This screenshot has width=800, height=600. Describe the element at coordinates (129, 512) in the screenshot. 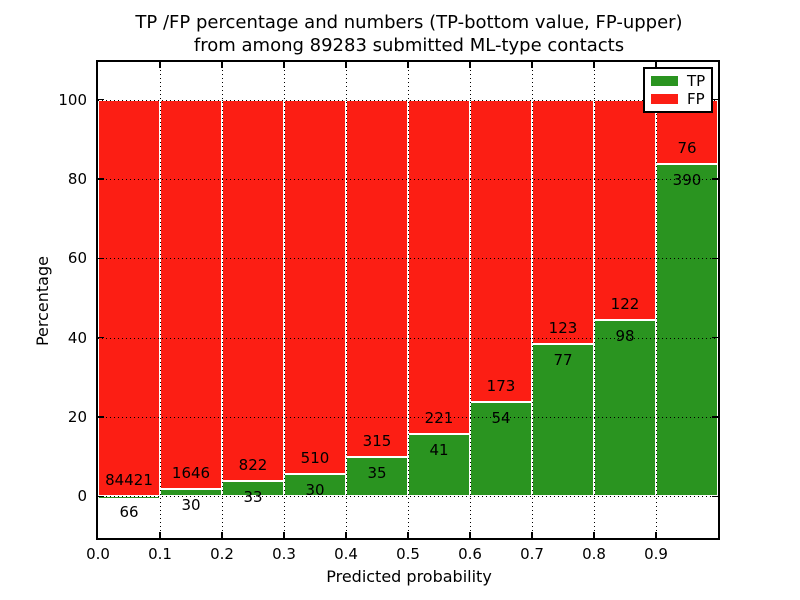

I see `bar-count-label-tp: 66` at that location.